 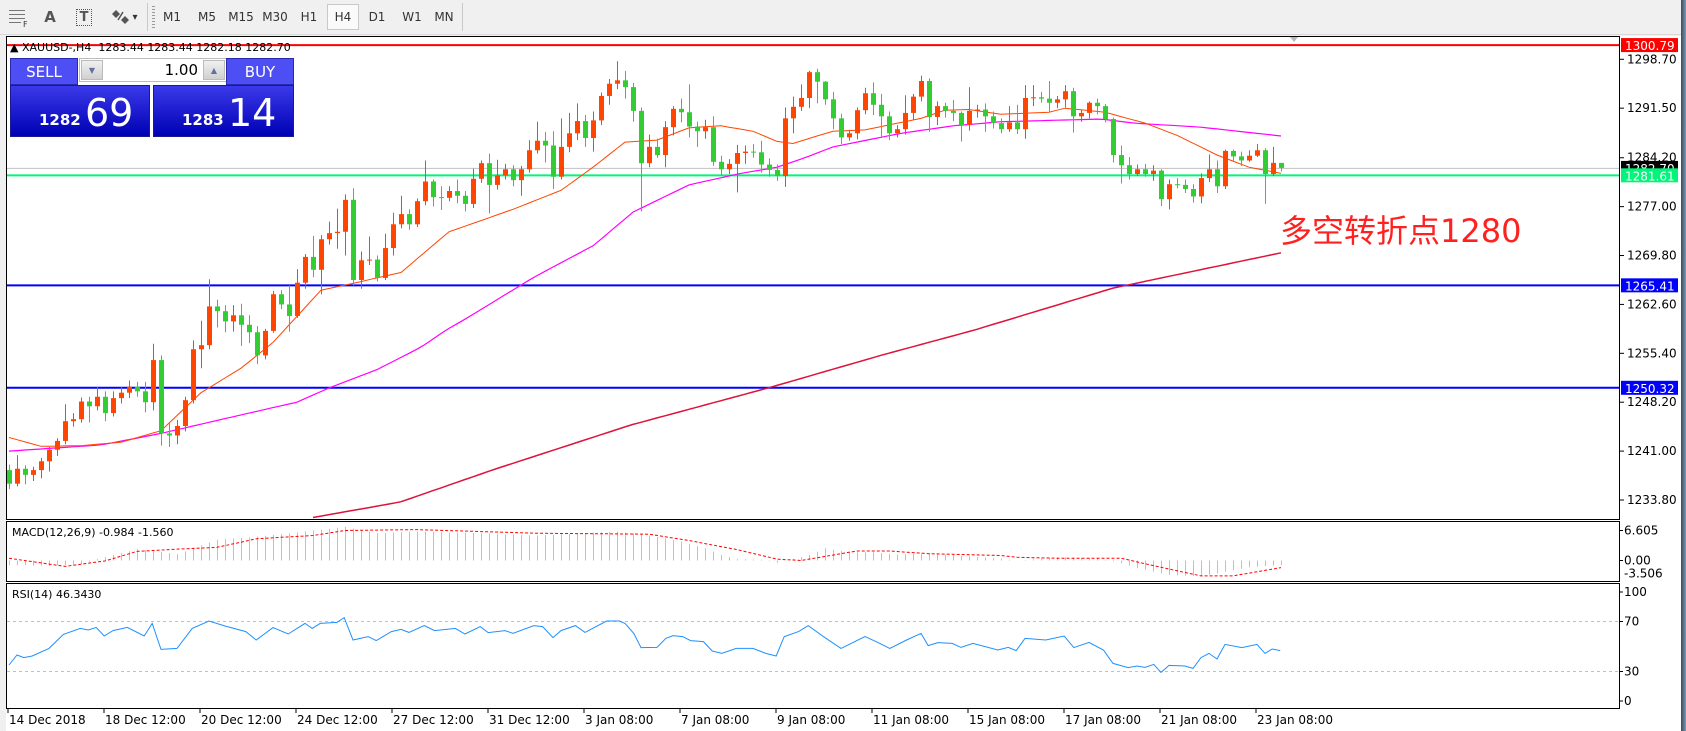 What do you see at coordinates (109, 113) in the screenshot?
I see `sell-price-pips: 69` at bounding box center [109, 113].